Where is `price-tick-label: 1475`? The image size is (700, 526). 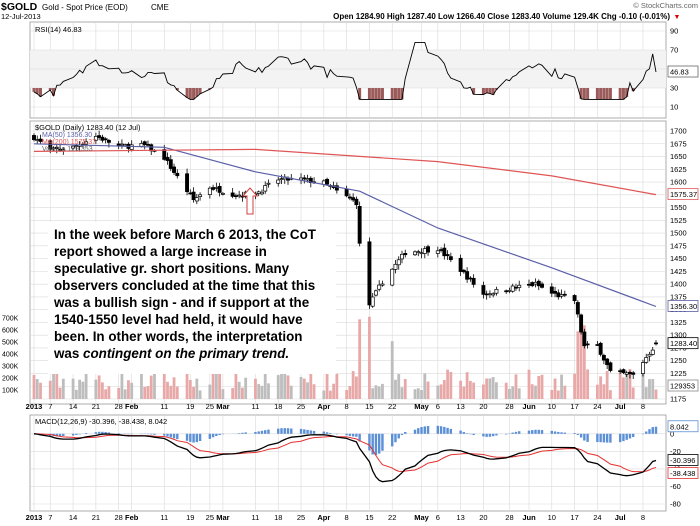 price-tick-label: 1475 is located at coordinates (678, 245).